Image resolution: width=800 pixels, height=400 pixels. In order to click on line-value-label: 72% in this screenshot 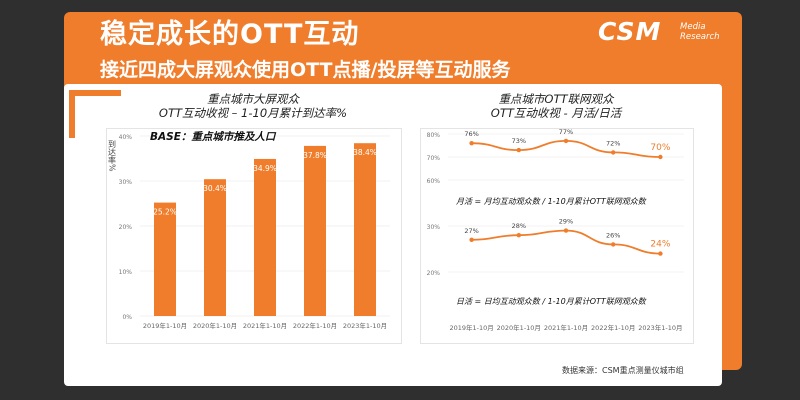, I will do `click(613, 143)`.